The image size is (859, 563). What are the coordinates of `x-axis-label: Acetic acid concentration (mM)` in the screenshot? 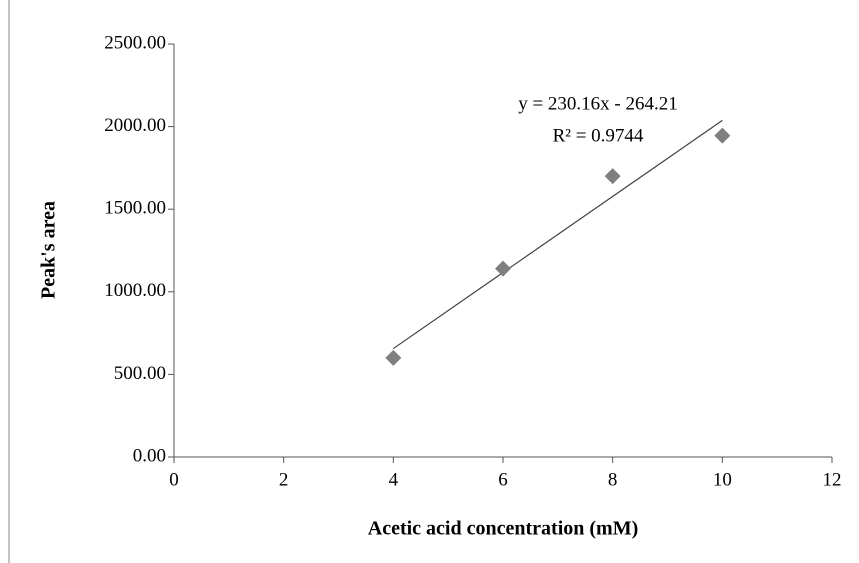 It's located at (503, 529).